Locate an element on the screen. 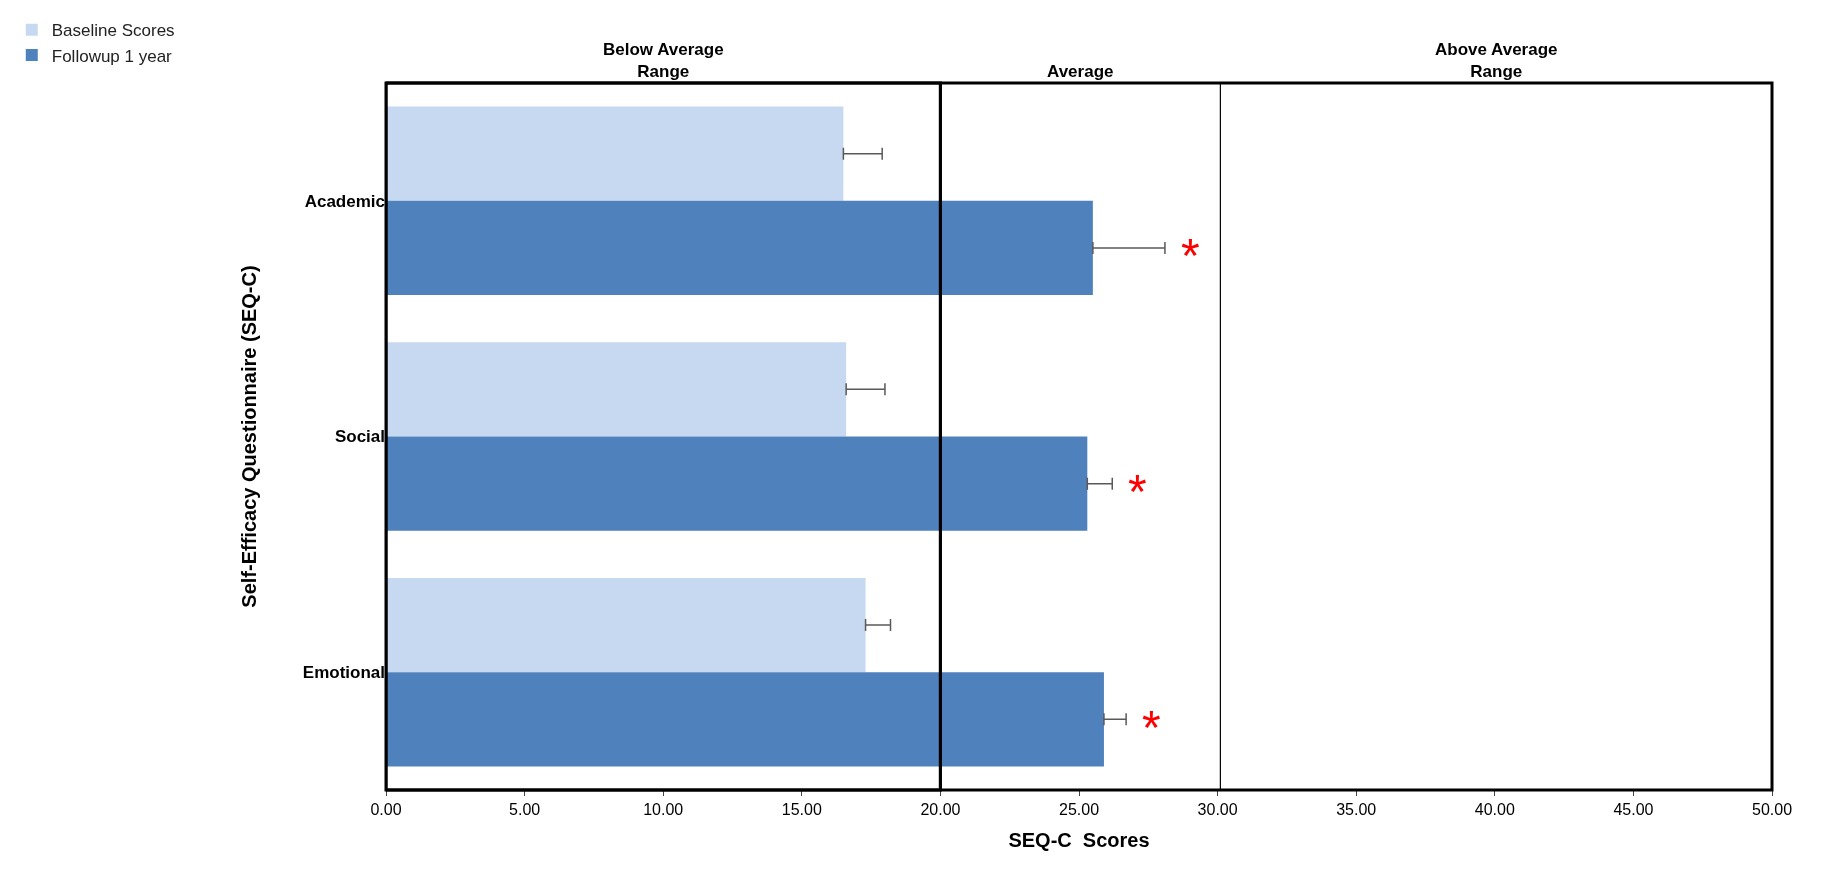  x-tick-label: 50.00 is located at coordinates (1772, 810).